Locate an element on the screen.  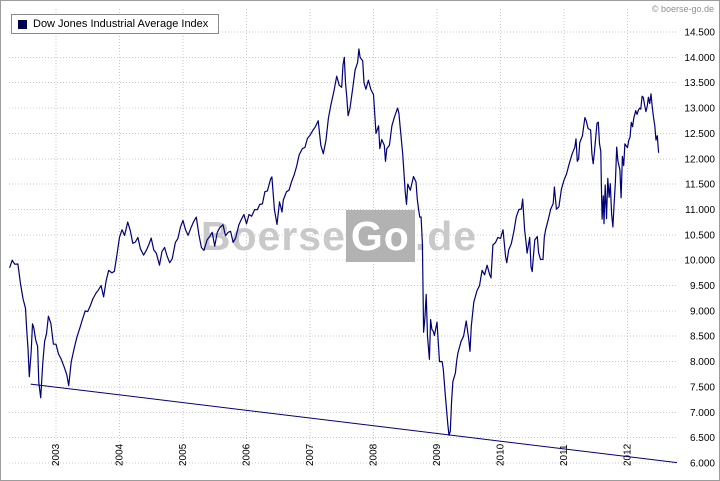
y-tick-label: 12.500 is located at coordinates (699, 134).